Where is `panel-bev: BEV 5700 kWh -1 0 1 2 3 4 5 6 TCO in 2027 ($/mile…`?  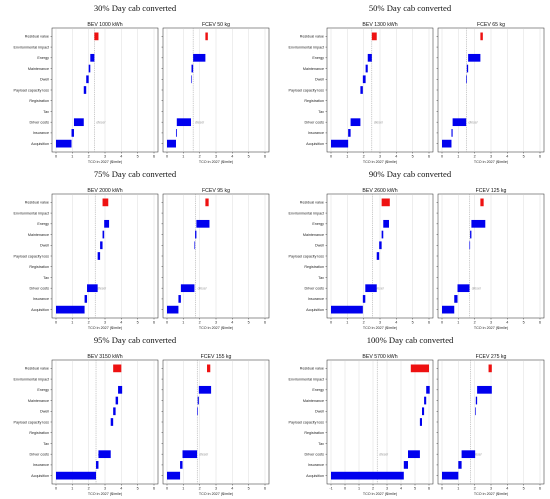
panel-bev: BEV 5700 kWh -1 0 1 2 3 4 5 6 TCO in 2027 ($/mile… is located at coordinates (361, 425).